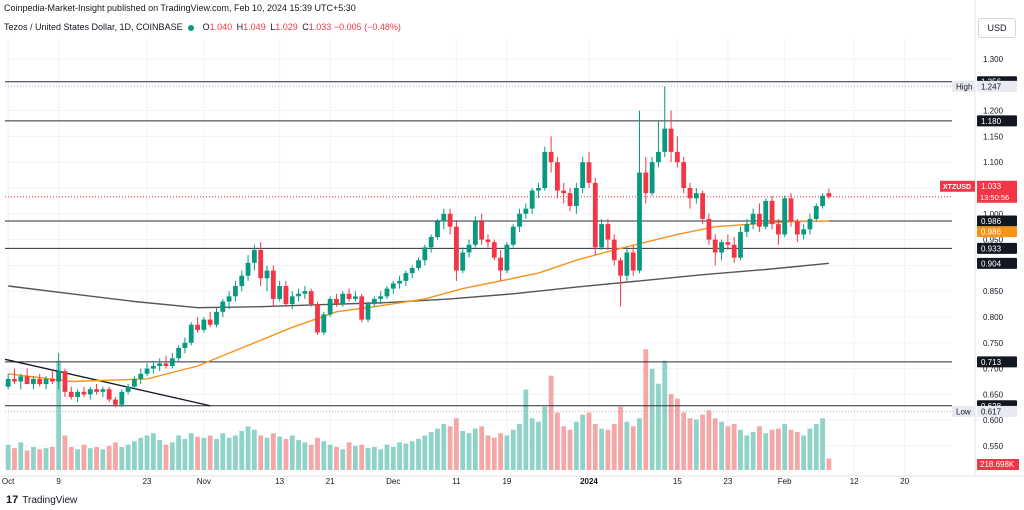  What do you see at coordinates (963, 411) in the screenshot?
I see `low-name-bg` at bounding box center [963, 411].